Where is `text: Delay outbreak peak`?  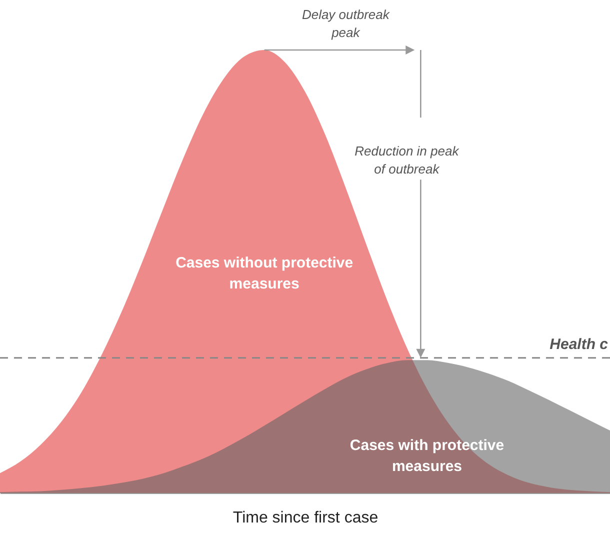 text: Delay outbreak peak is located at coordinates (346, 23).